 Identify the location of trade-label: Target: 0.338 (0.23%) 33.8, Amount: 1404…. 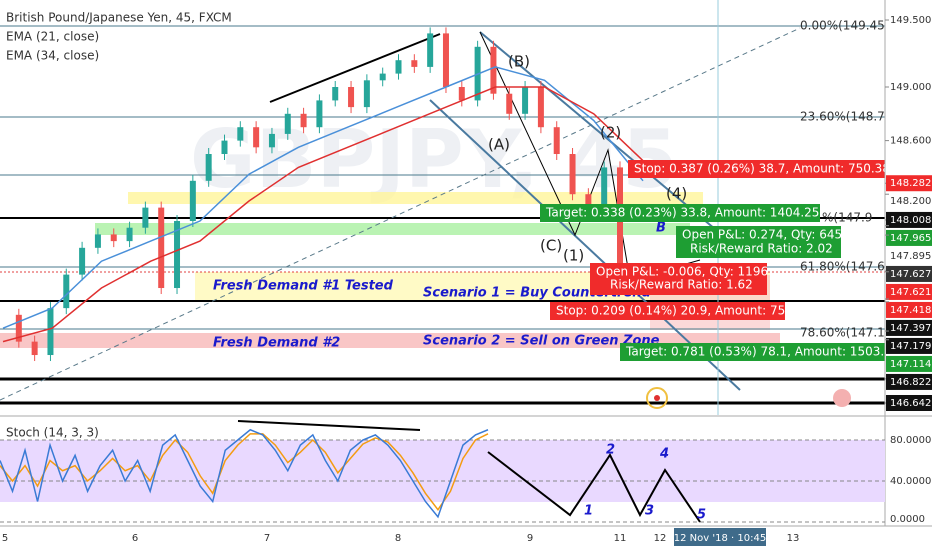
(682, 213).